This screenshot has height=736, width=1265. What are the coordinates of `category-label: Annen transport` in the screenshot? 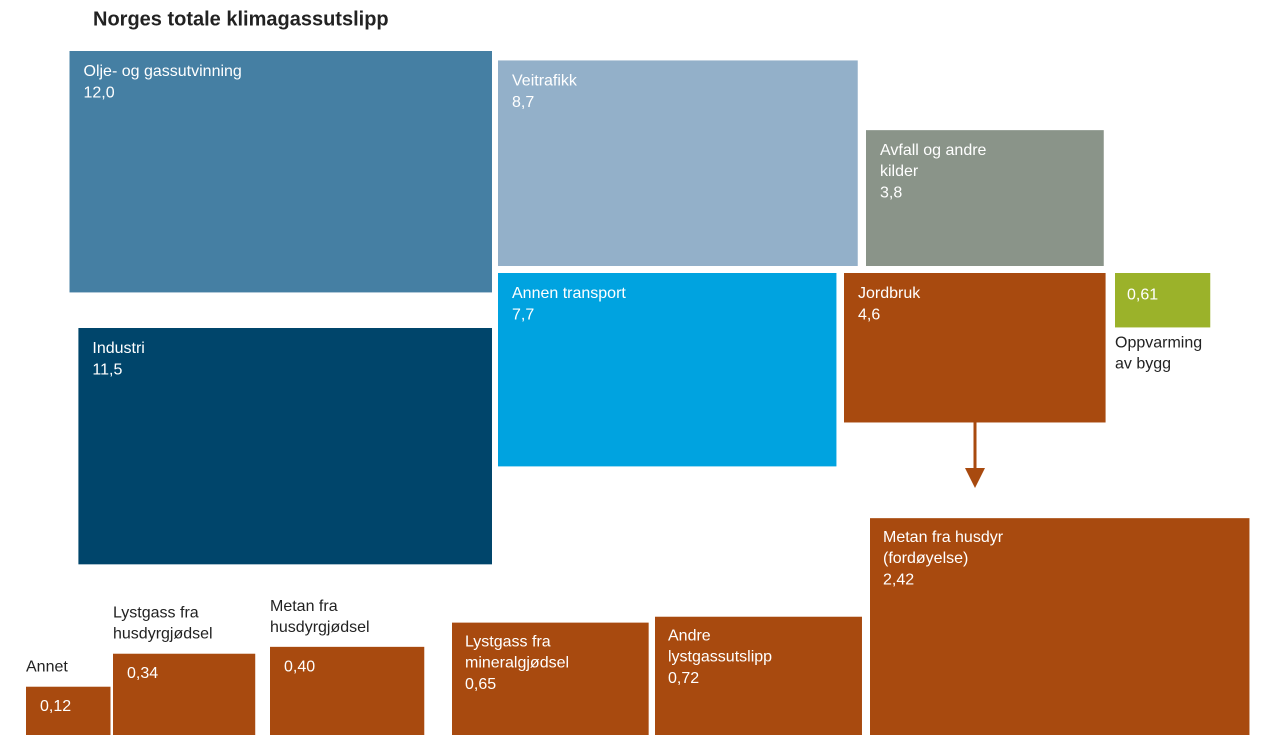 It's located at (569, 293).